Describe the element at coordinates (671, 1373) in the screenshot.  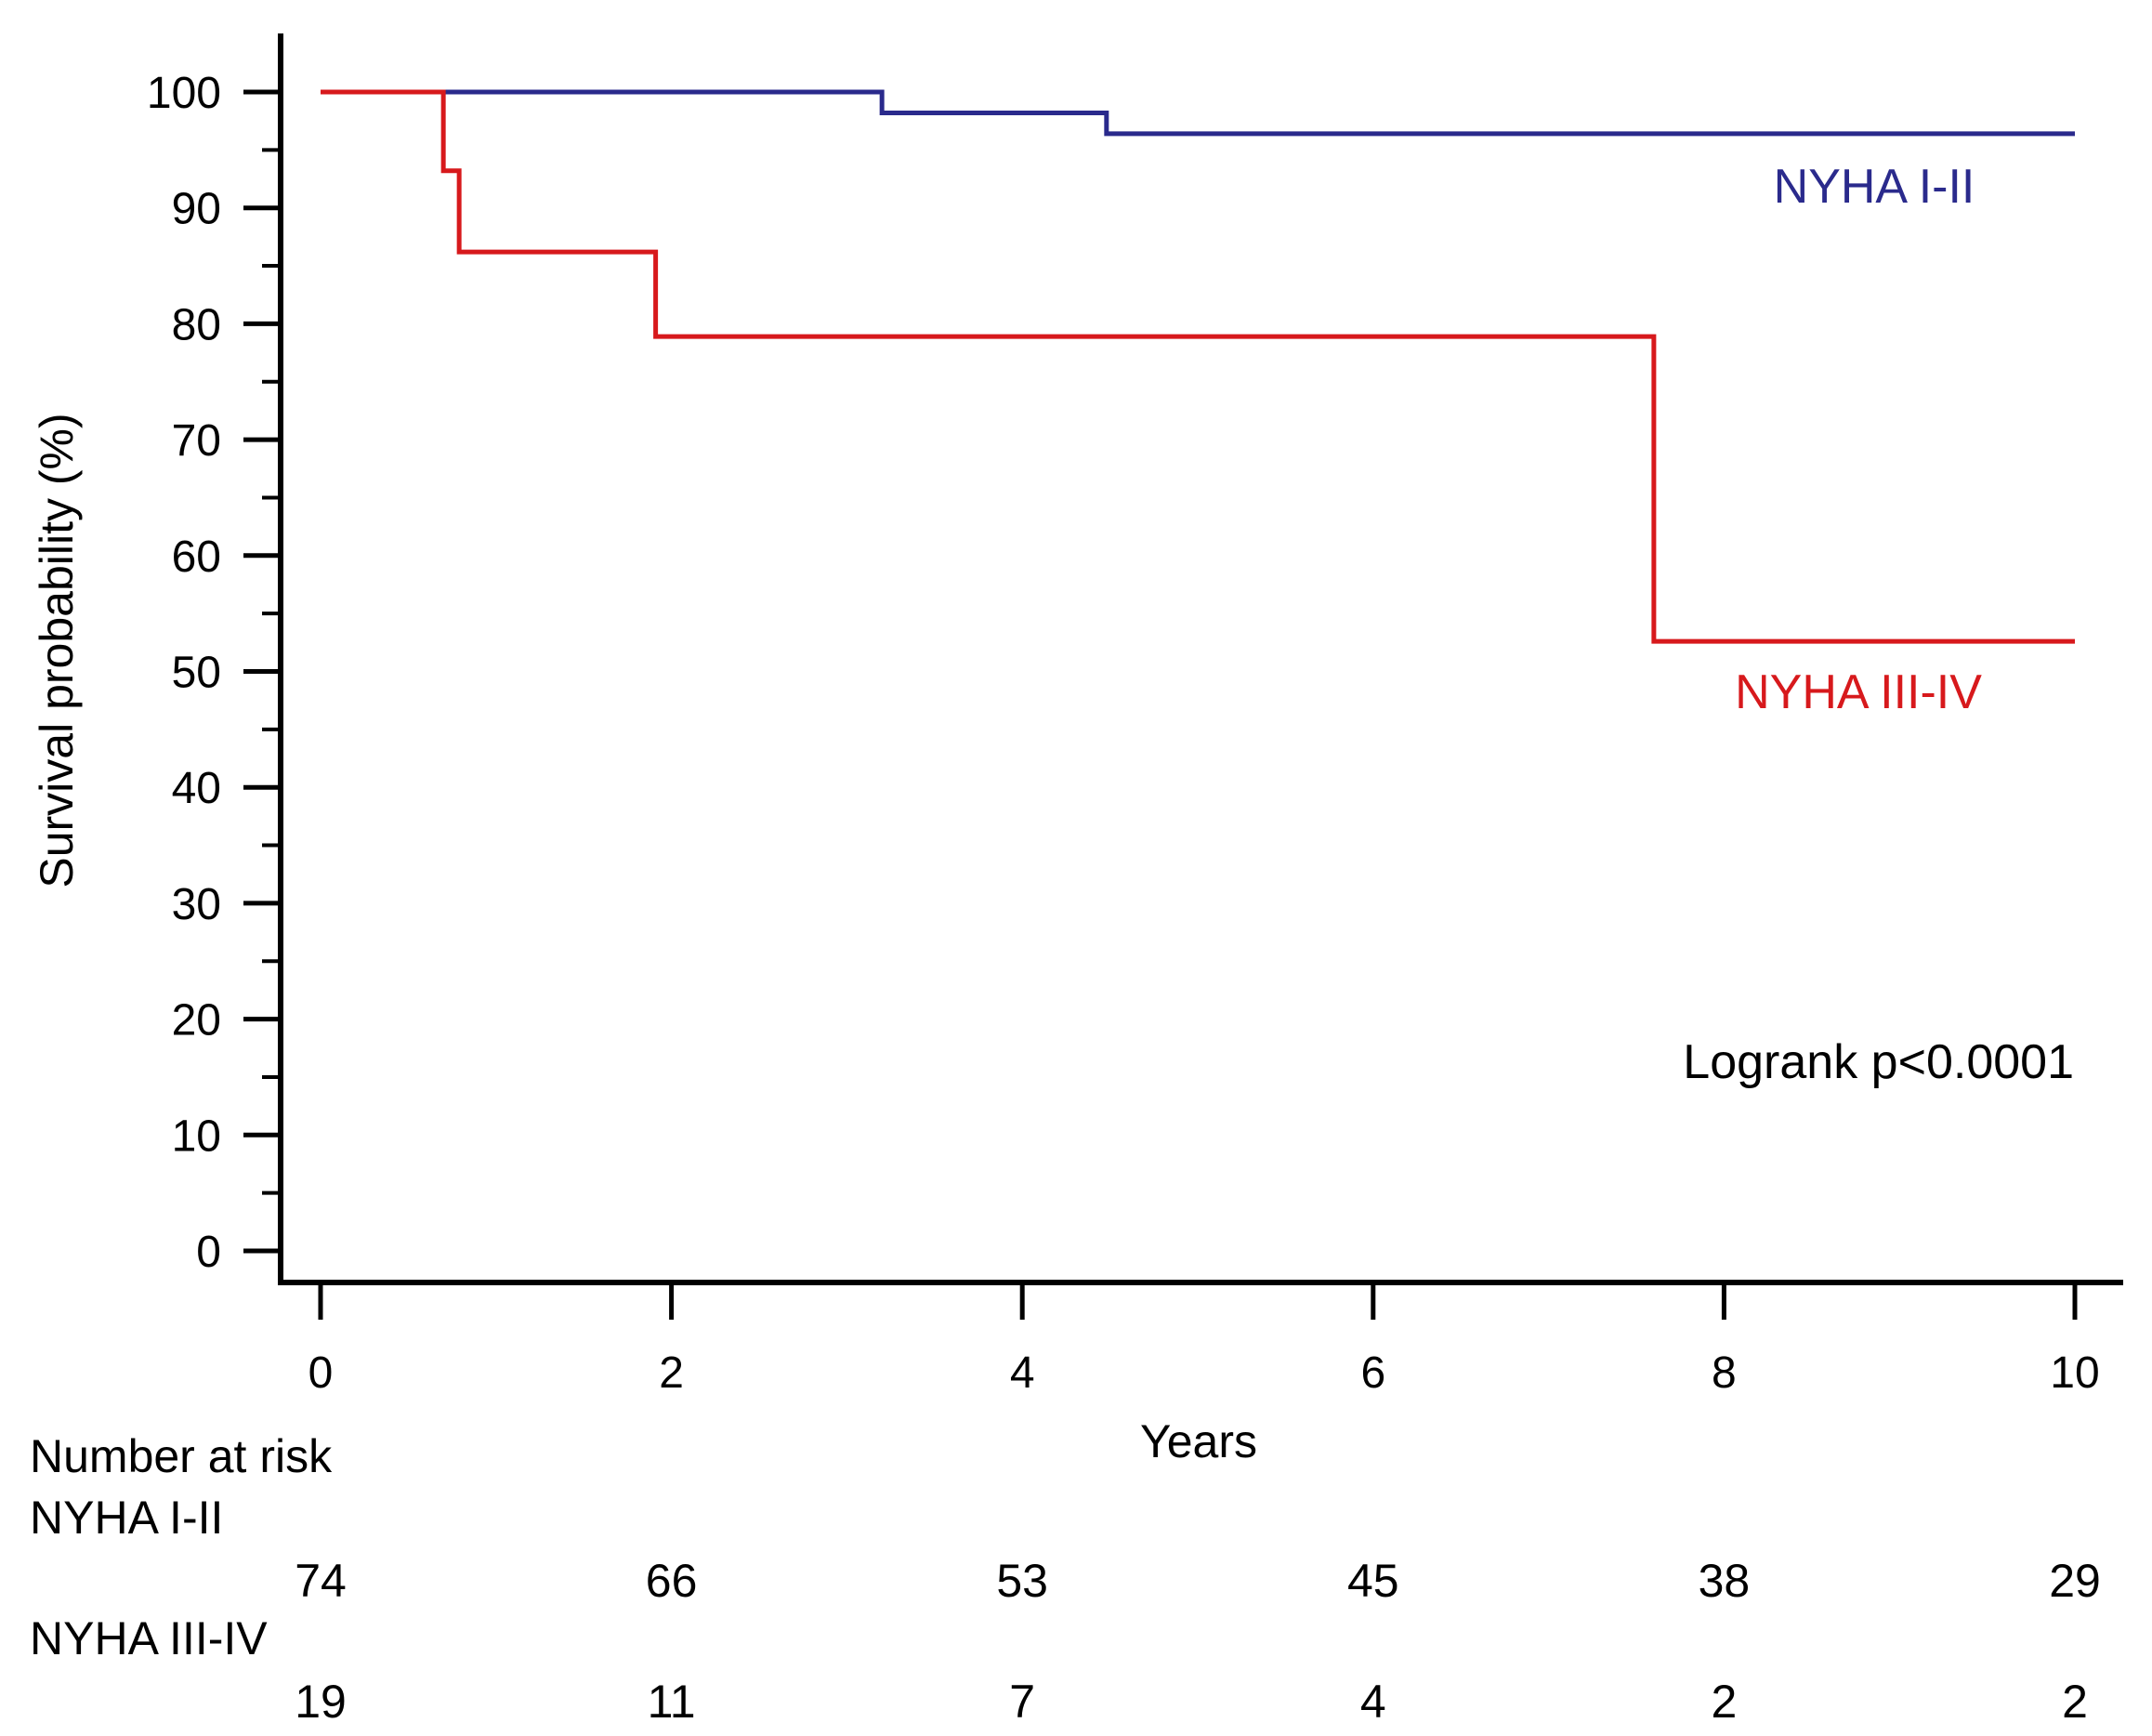
I see `x-tick-label-2: 2` at that location.